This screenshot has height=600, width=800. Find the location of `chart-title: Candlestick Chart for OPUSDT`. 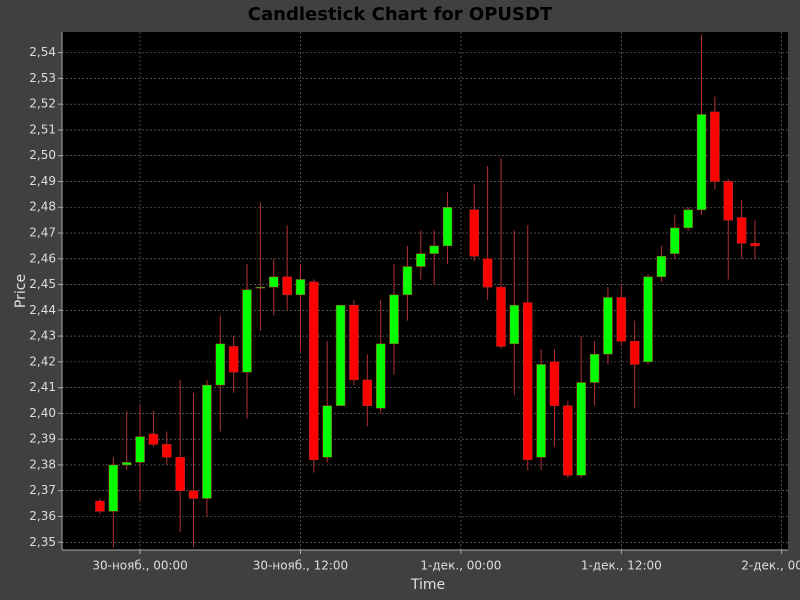

chart-title: Candlestick Chart for OPUSDT is located at coordinates (400, 14).